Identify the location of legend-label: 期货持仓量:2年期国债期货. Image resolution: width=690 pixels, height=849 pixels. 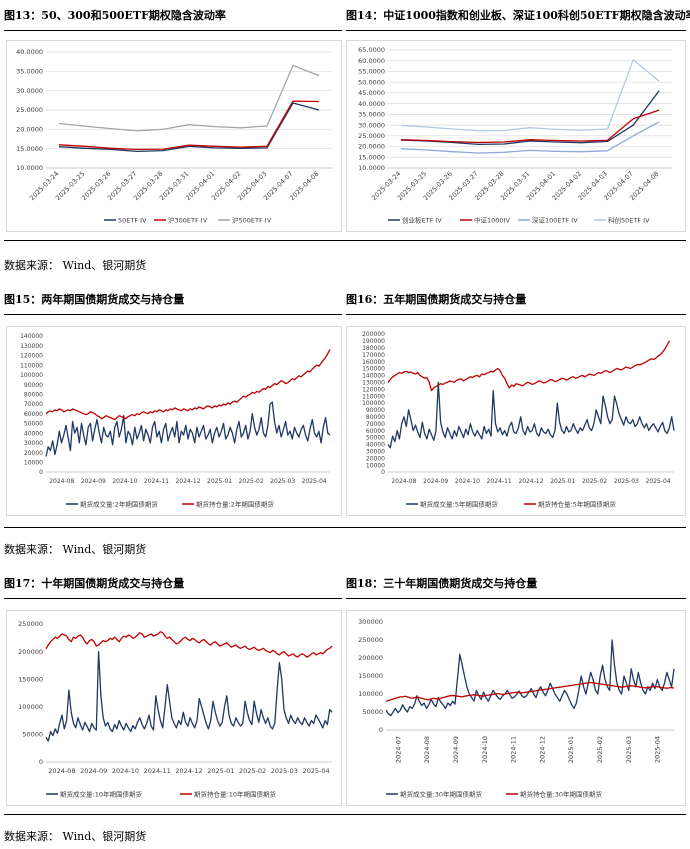
(235, 504).